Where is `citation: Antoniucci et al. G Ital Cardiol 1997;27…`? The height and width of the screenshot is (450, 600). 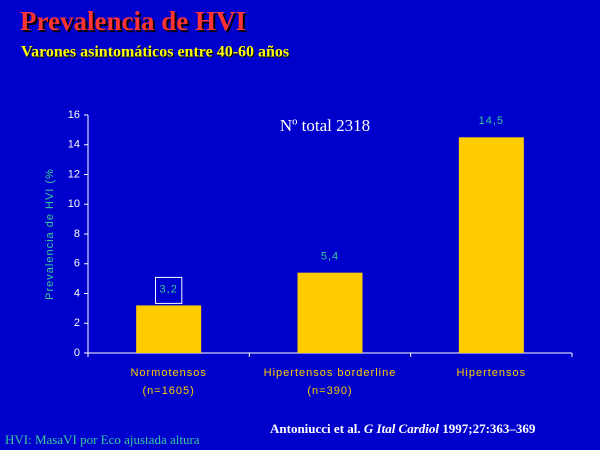
citation: Antoniucci et al. G Ital Cardiol 1997;27… is located at coordinates (403, 428).